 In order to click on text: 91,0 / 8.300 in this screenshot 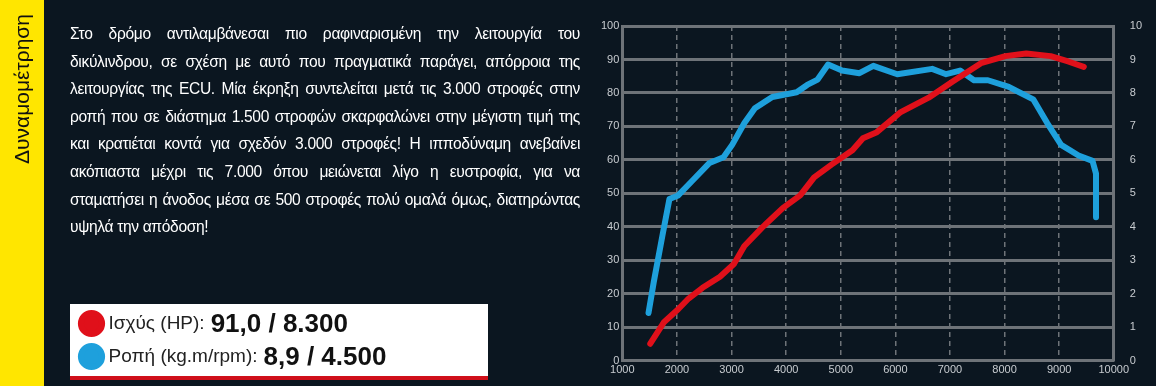, I will do `click(279, 322)`.